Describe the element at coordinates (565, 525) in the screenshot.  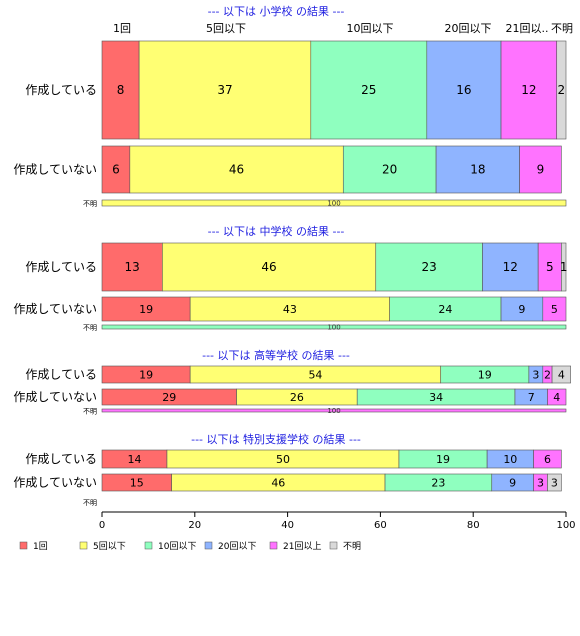
I see `x-tick-label: 100` at that location.